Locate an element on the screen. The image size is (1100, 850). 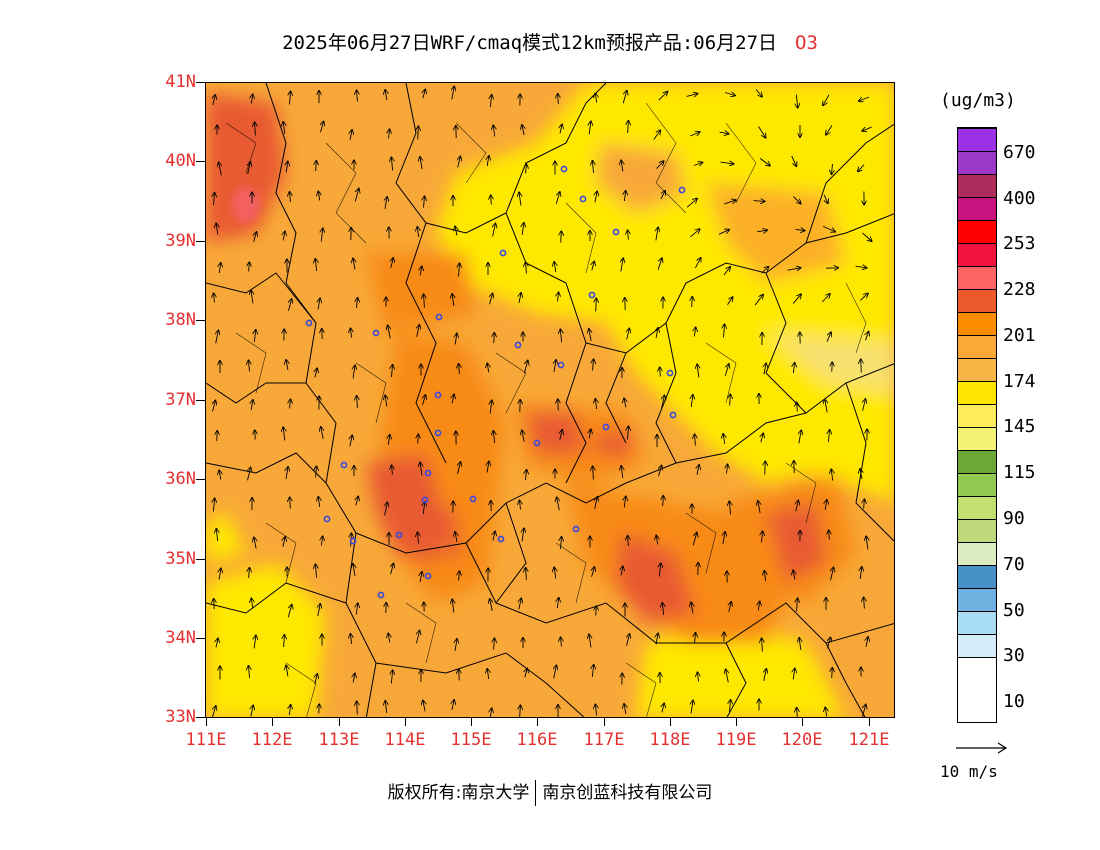
core-center is located at coordinates (406, 508).